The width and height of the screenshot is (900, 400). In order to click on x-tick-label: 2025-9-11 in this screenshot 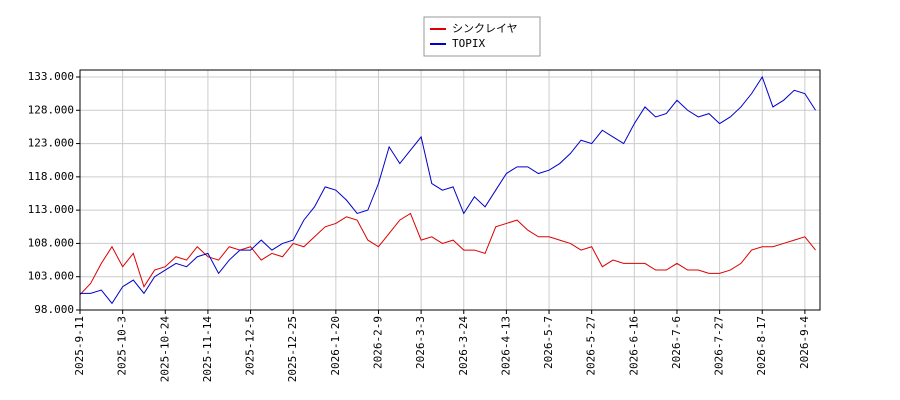, I will do `click(79, 346)`.